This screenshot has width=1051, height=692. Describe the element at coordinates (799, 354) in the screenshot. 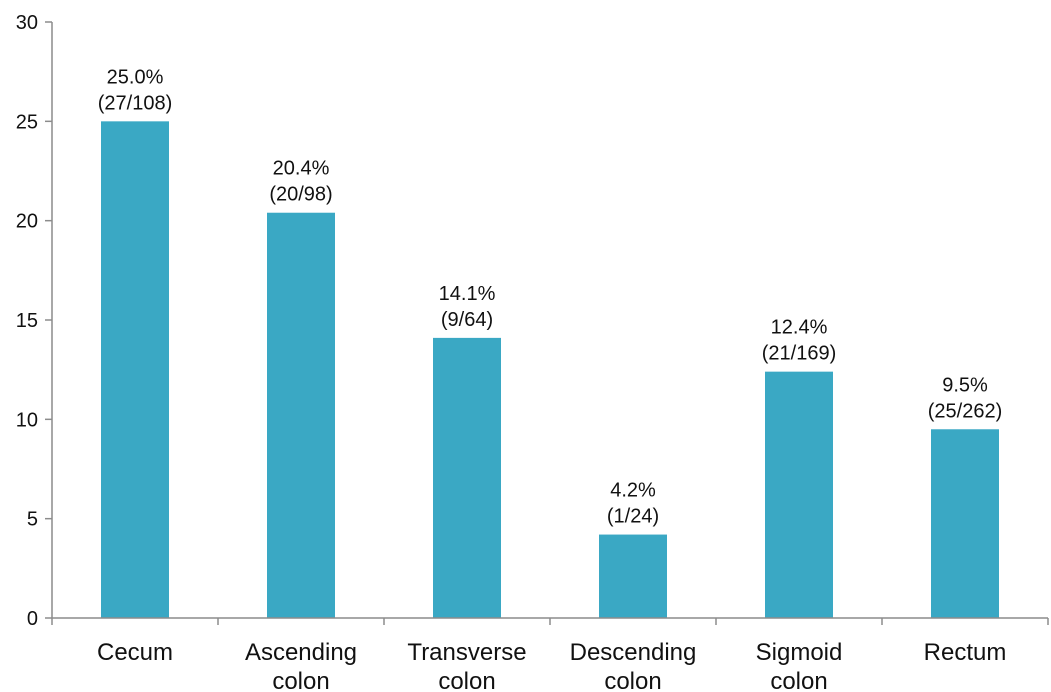

I see `data-label: (21/169)` at that location.